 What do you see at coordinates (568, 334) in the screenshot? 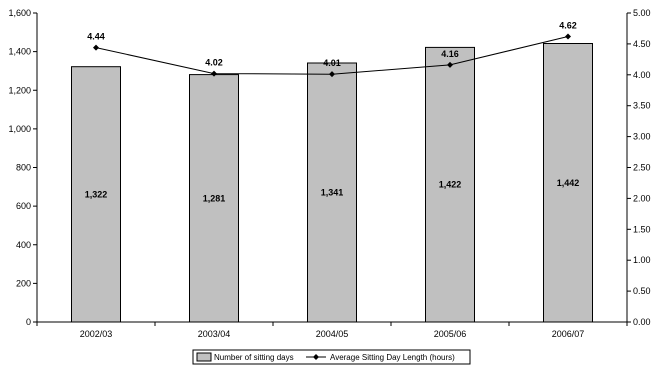
I see `x-tick-label-2006/07: 2006/07` at bounding box center [568, 334].